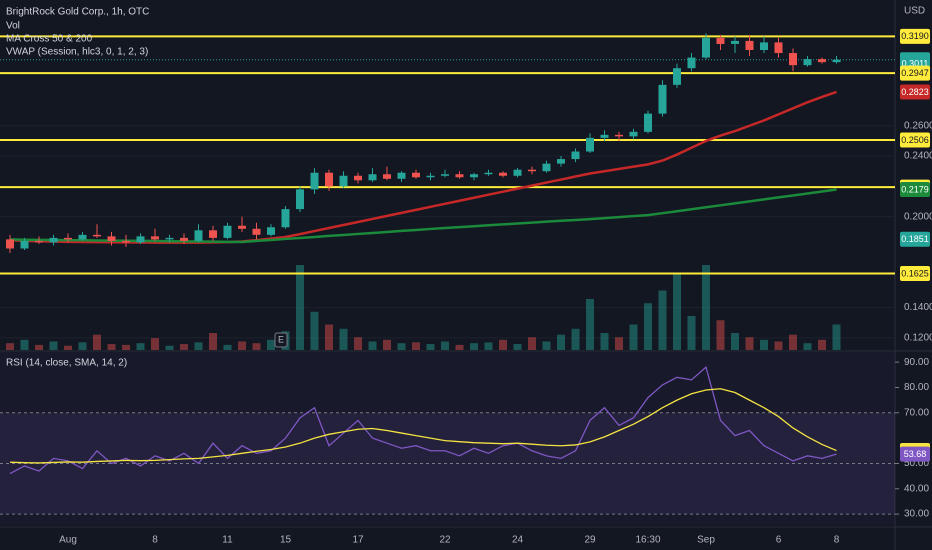 The width and height of the screenshot is (932, 550). What do you see at coordinates (423, 216) in the screenshot?
I see `moving-average` at bounding box center [423, 216].